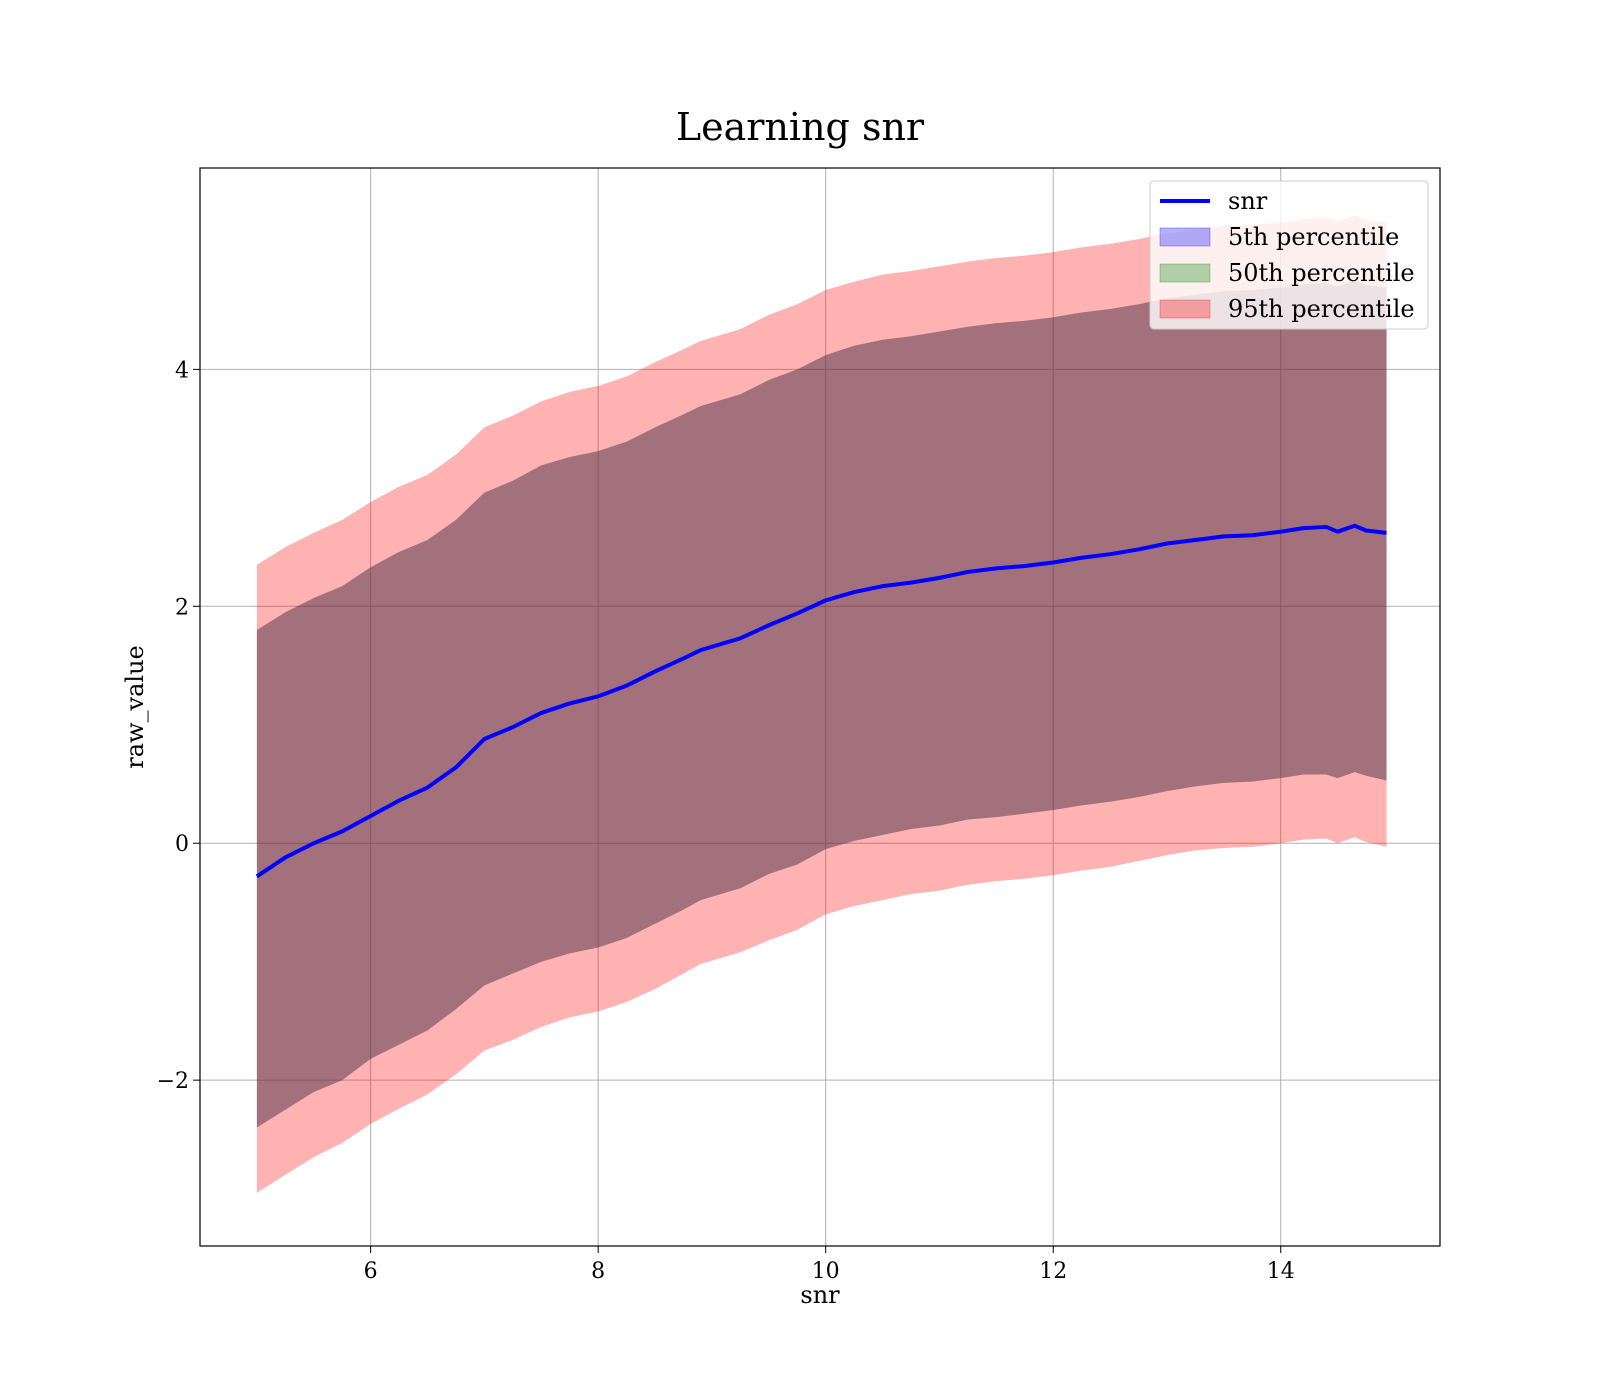 The image size is (1600, 1400). I want to click on x-tick-label: 6, so click(371, 1271).